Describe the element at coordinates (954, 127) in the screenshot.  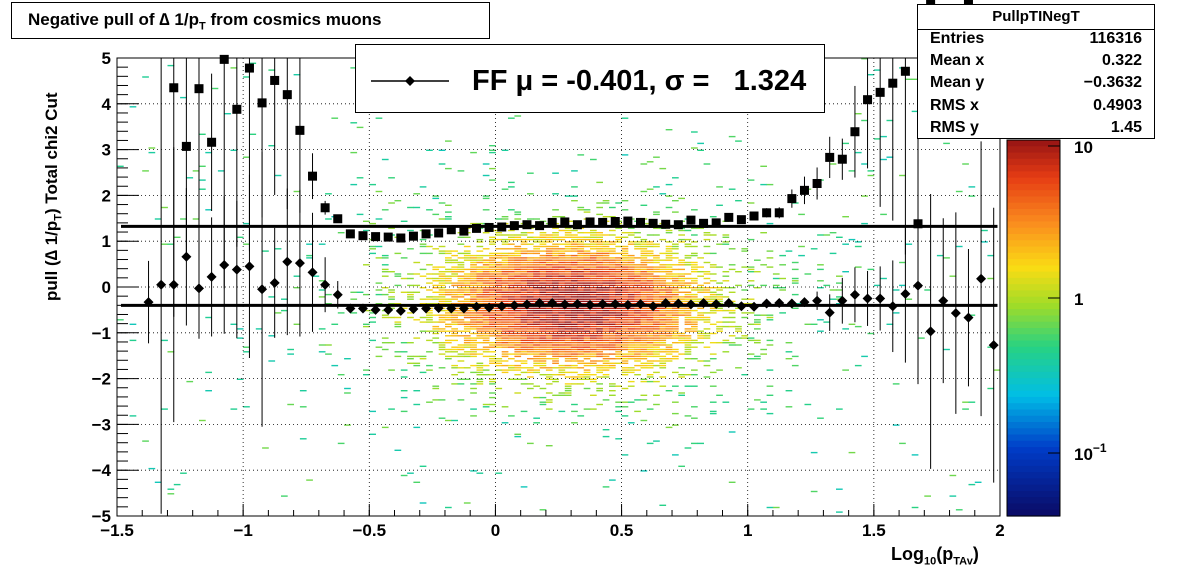
I see `stats-key: RMS y` at that location.